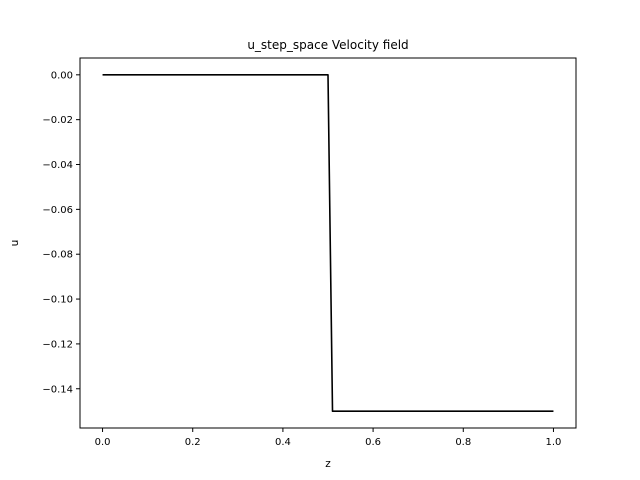  I want to click on x-axis-label: z, so click(328, 464).